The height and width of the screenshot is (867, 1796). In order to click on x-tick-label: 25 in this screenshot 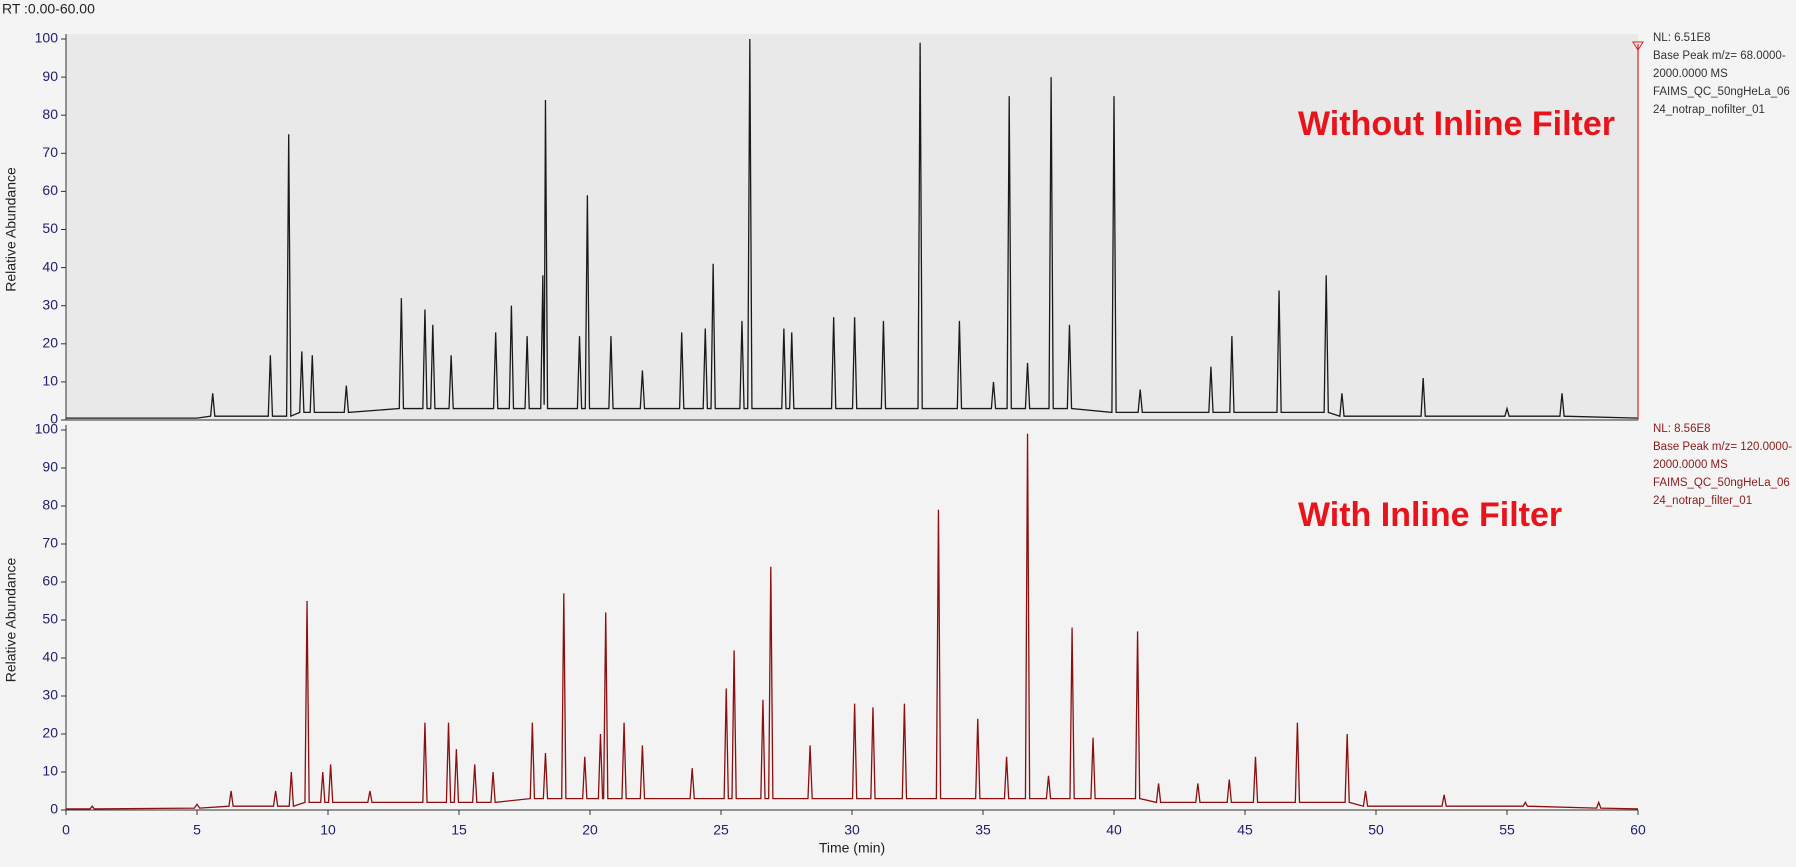, I will do `click(721, 830)`.